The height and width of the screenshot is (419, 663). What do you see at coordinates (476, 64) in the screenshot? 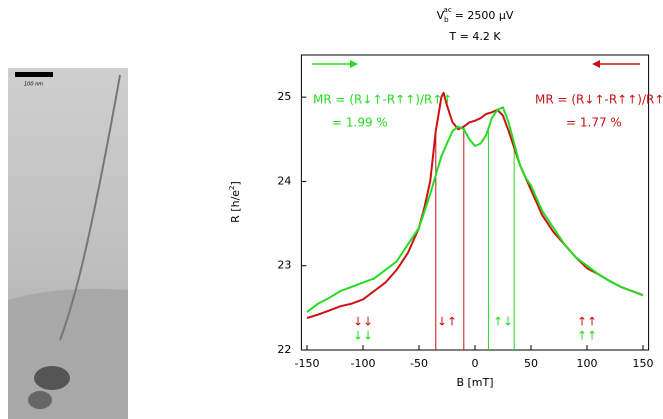
I see `direction-arrows` at bounding box center [476, 64].